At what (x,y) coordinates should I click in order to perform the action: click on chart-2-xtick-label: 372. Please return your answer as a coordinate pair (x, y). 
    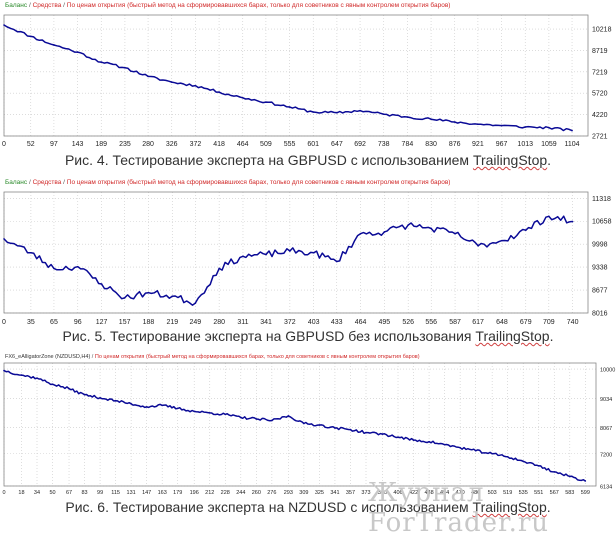
    Looking at the image, I should click on (290, 322).